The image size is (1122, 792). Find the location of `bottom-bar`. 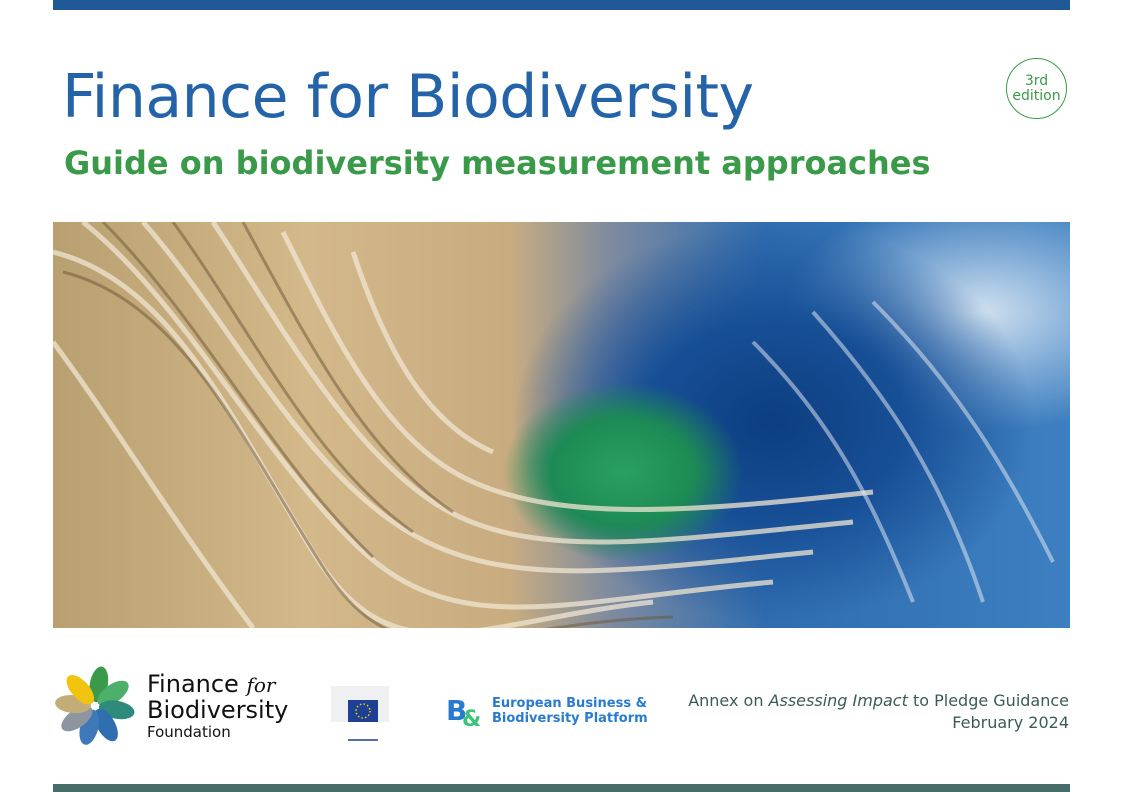

bottom-bar is located at coordinates (561, 788).